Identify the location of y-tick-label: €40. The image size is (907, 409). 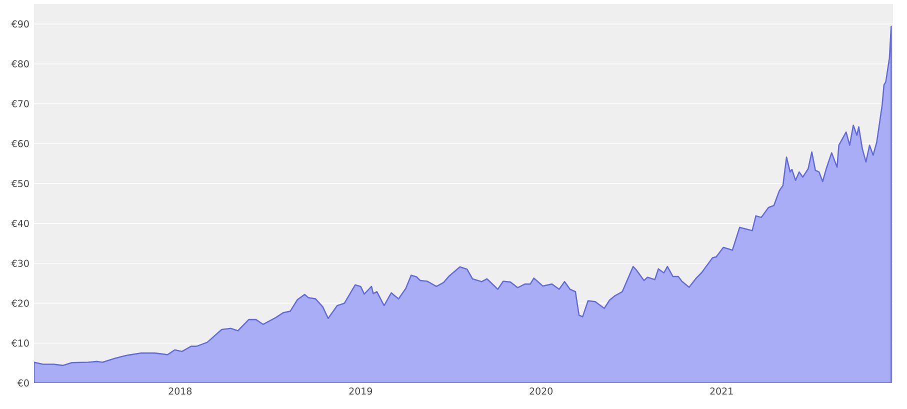
(20, 224).